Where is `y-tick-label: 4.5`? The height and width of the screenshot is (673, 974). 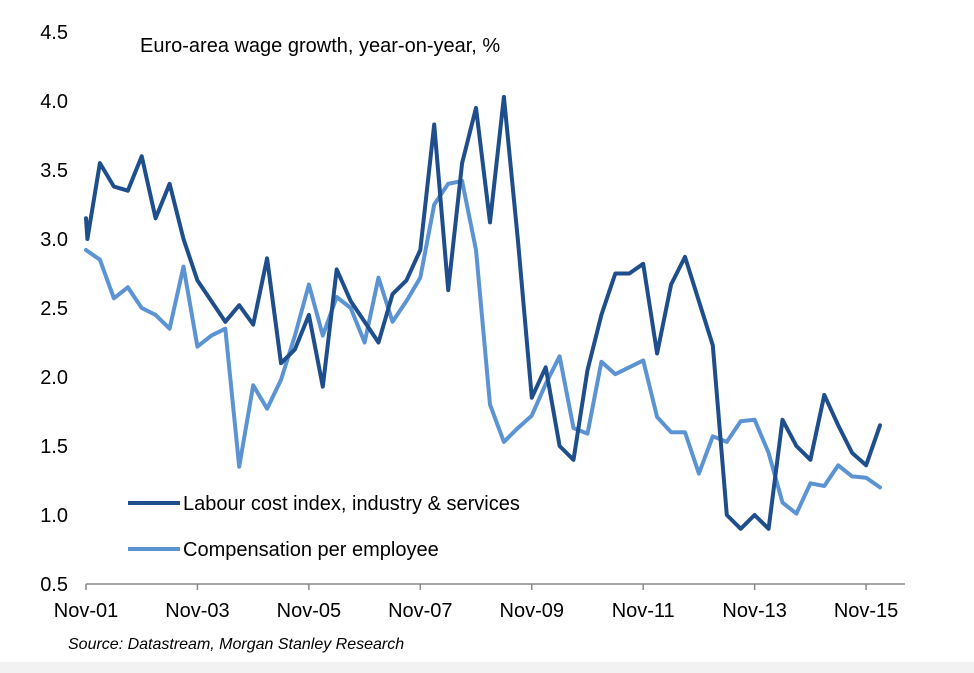 y-tick-label: 4.5 is located at coordinates (54, 33).